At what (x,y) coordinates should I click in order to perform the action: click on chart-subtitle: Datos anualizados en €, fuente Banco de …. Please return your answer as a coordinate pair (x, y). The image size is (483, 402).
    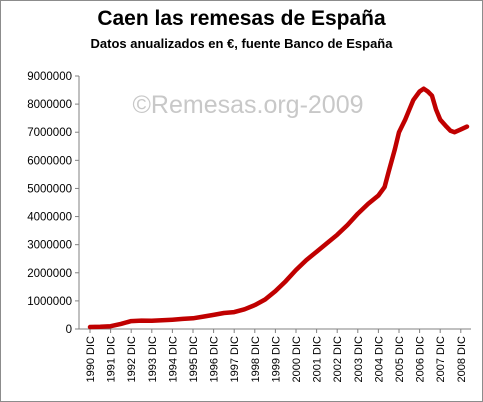
    Looking at the image, I should click on (241, 43).